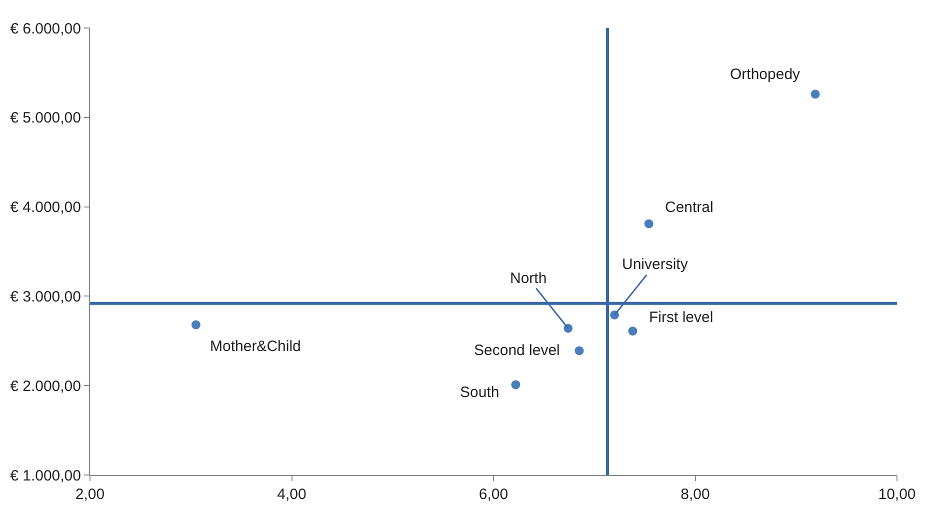 Image resolution: width=926 pixels, height=513 pixels. What do you see at coordinates (255, 346) in the screenshot?
I see `annotation: Mother&Child` at bounding box center [255, 346].